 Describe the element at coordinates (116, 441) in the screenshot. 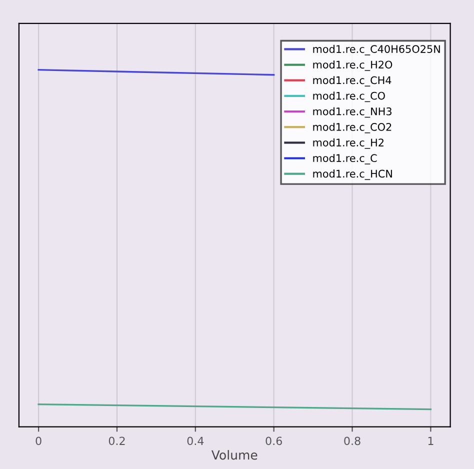

I see `x-tick-label: 0.2` at that location.